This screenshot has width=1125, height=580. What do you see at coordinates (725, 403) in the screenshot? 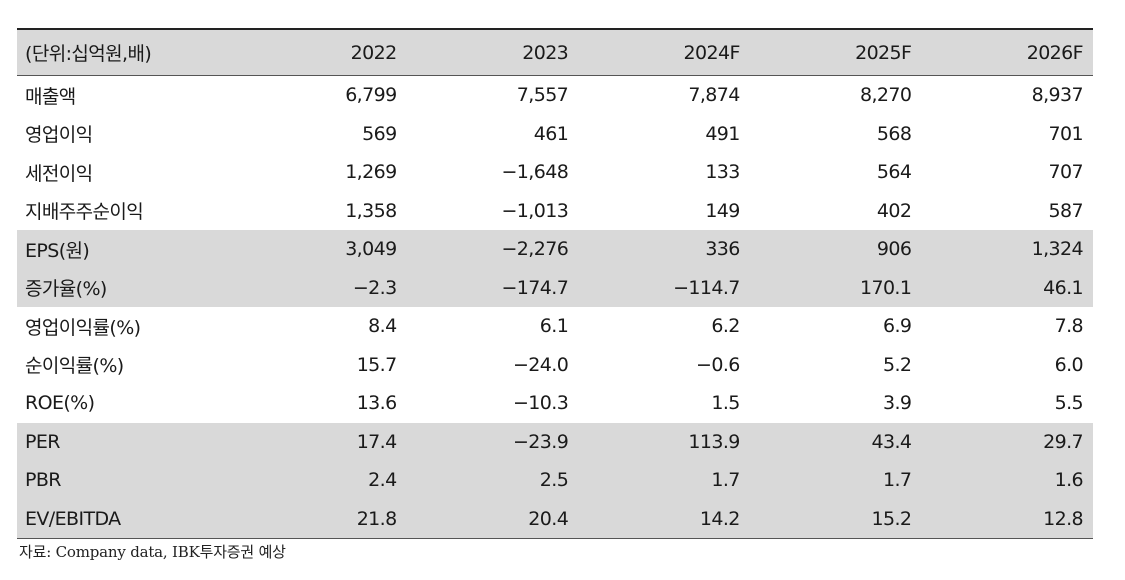
I see `row-value-cell: 1.5` at bounding box center [725, 403].